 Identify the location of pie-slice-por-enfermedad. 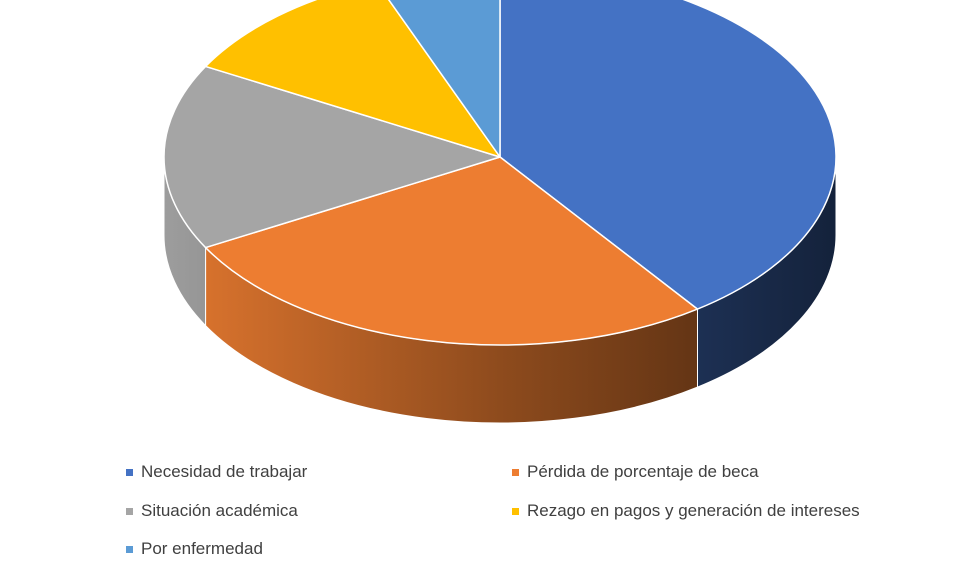
(444, 79).